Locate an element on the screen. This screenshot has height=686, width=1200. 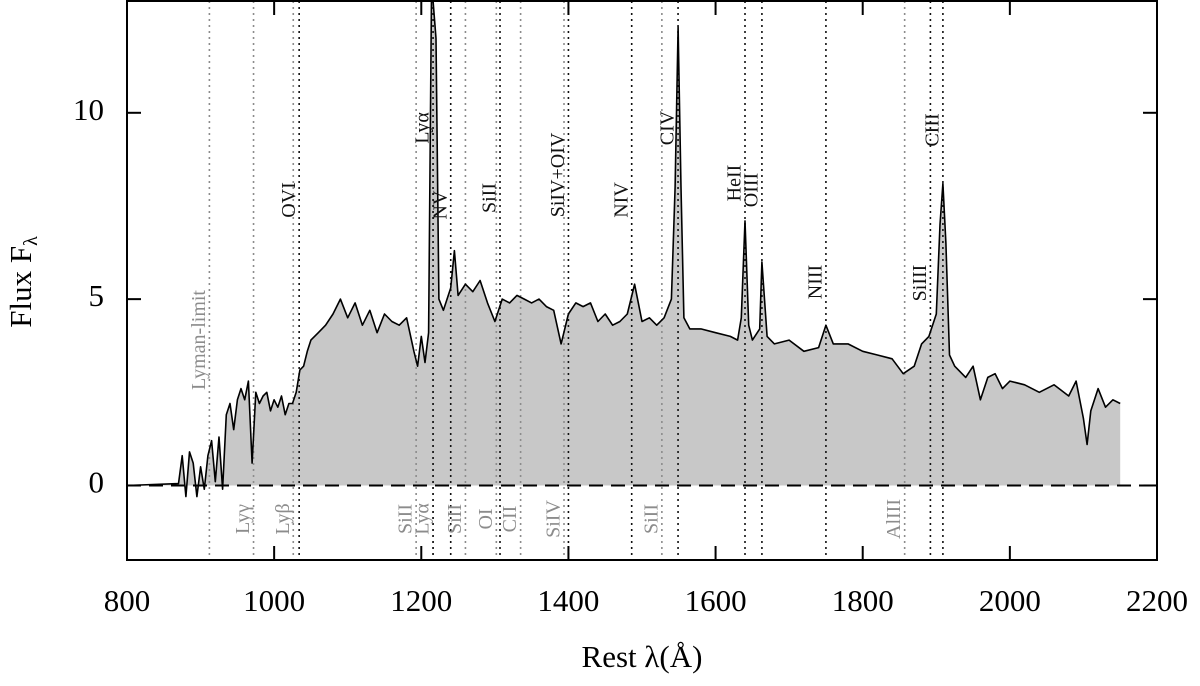
x-tick-label: 1400 is located at coordinates (568, 600).